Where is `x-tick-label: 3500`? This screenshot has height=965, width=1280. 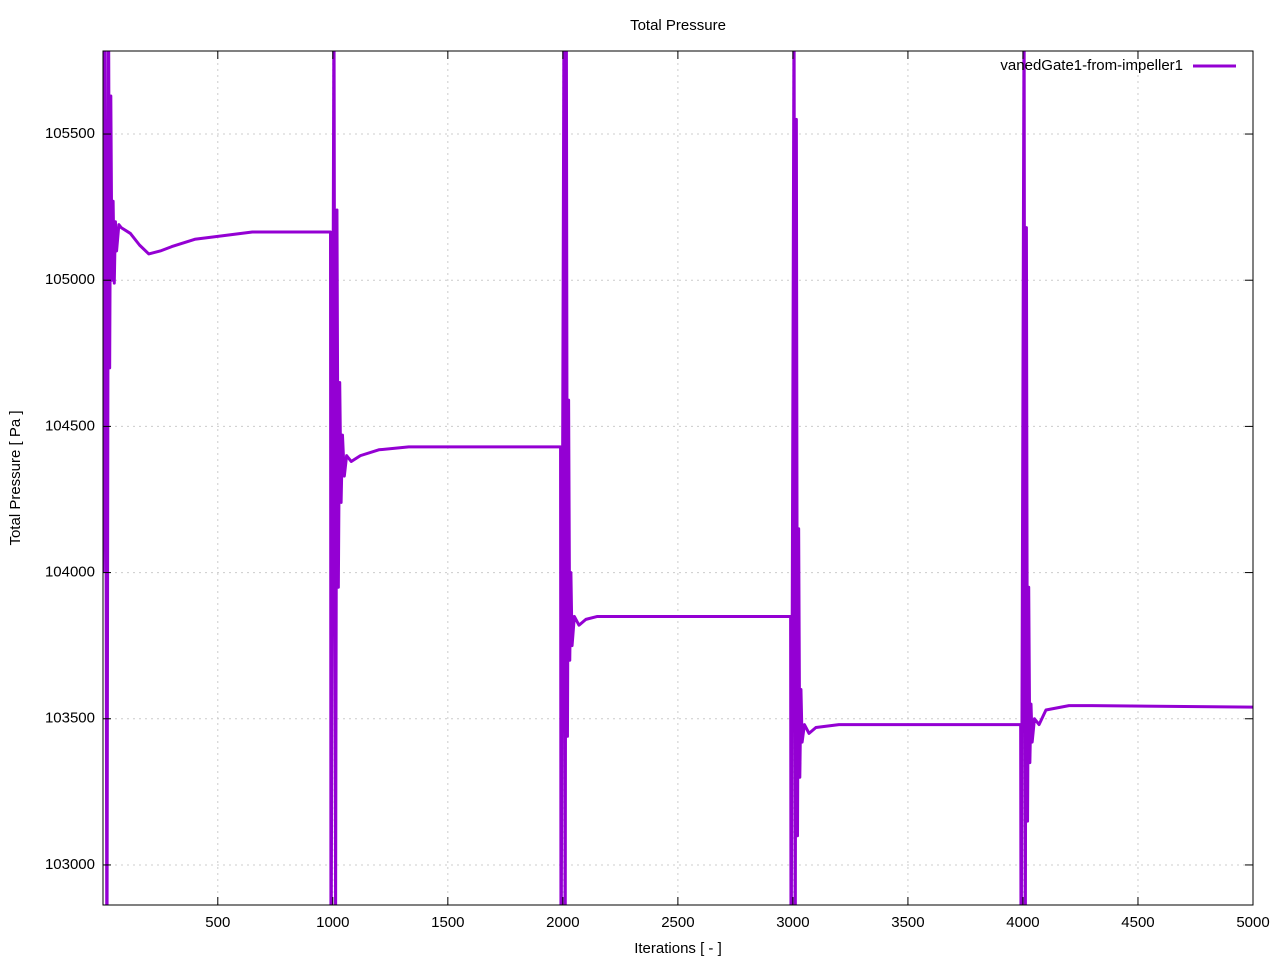 x-tick-label: 3500 is located at coordinates (907, 922).